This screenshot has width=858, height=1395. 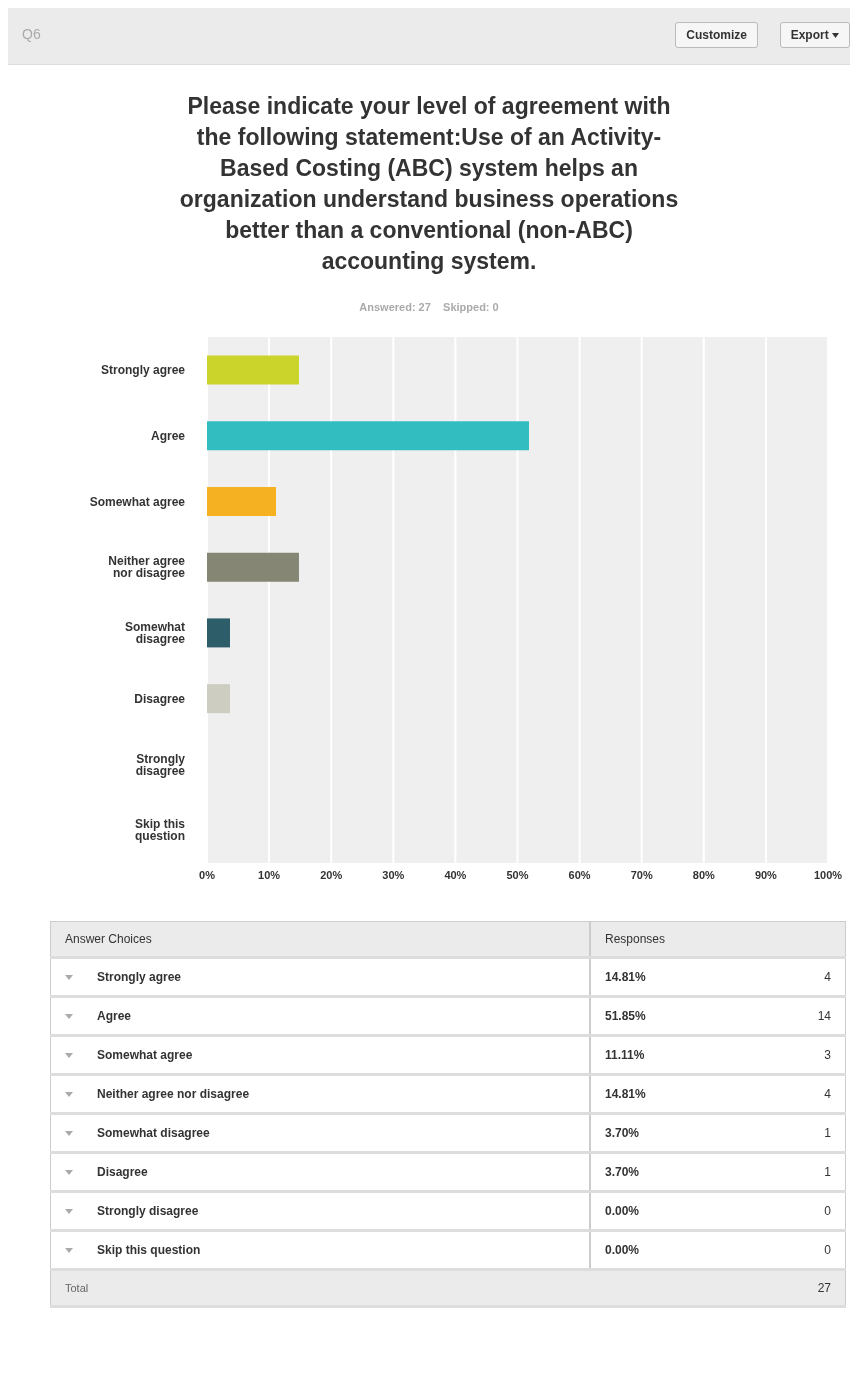 I want to click on text: Responses, so click(x=718, y=939).